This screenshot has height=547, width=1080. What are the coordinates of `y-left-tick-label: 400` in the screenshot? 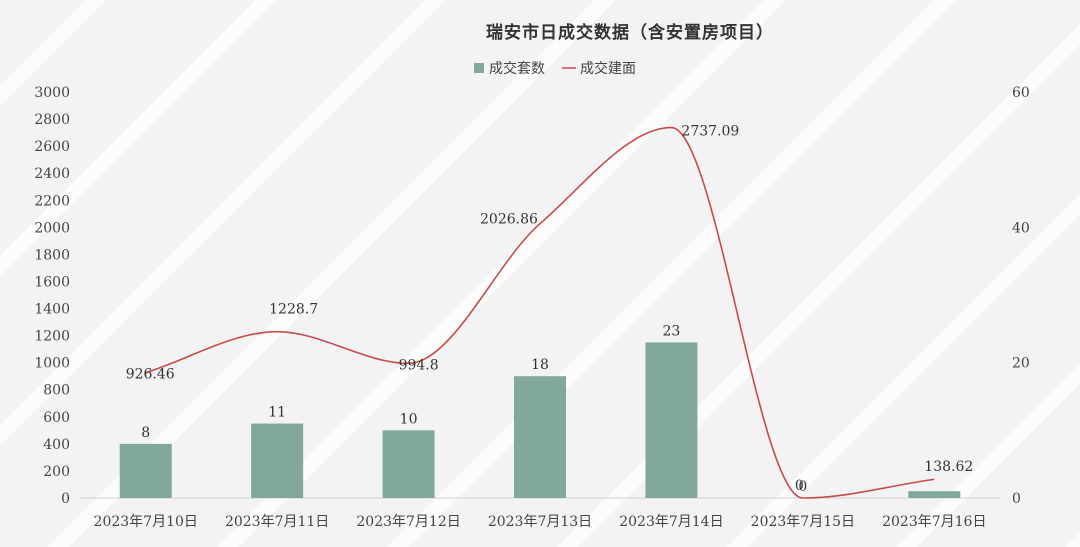 It's located at (56, 445).